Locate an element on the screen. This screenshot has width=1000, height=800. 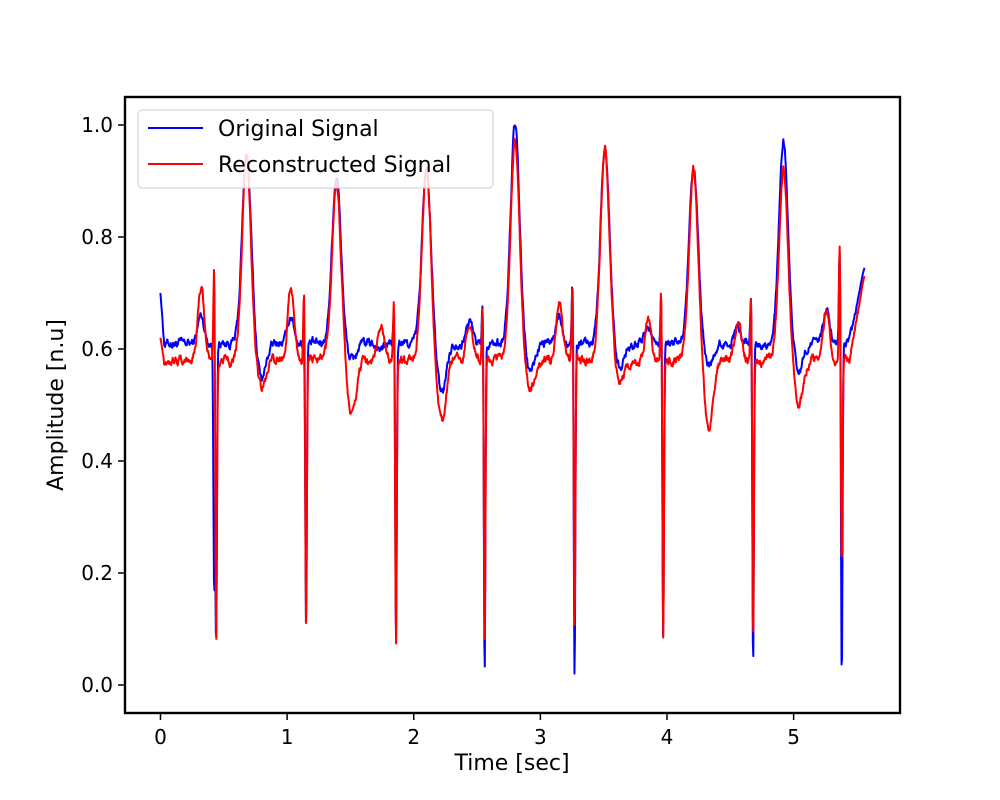
x-tick-label: 2 is located at coordinates (413, 737).